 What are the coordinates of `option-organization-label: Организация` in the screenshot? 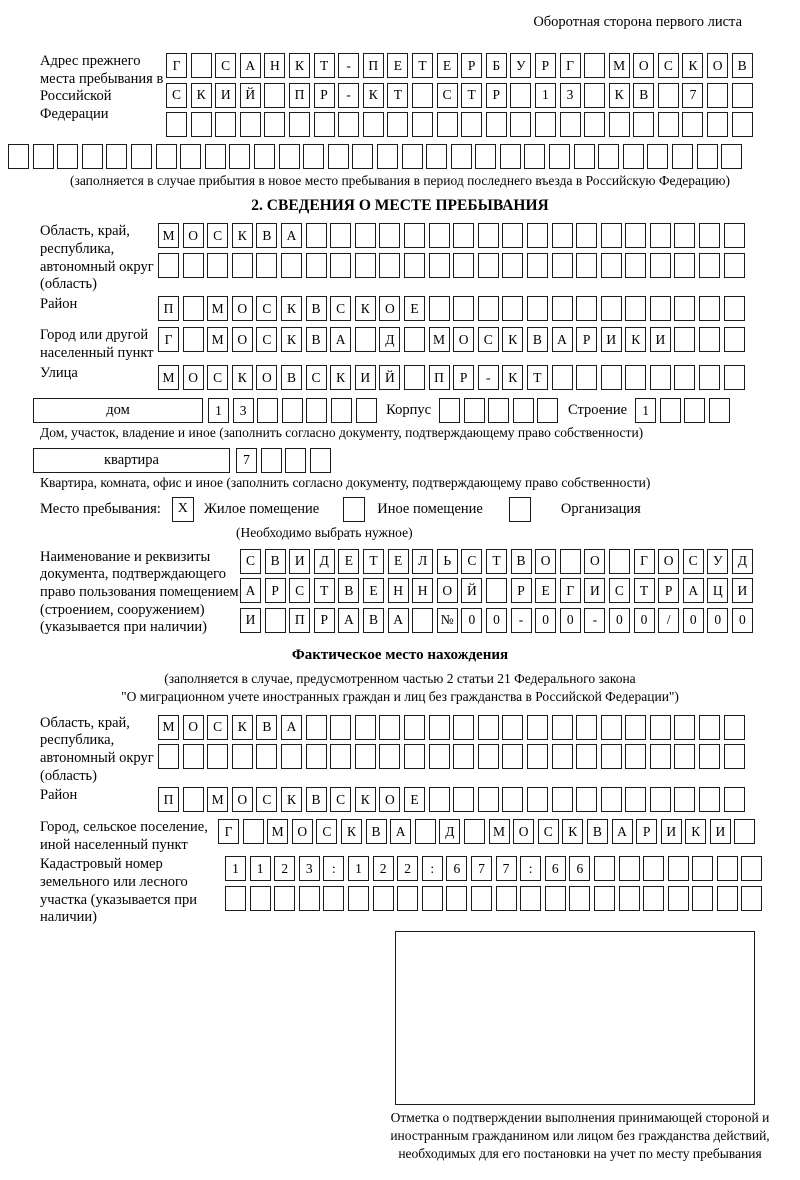 It's located at (600, 508).